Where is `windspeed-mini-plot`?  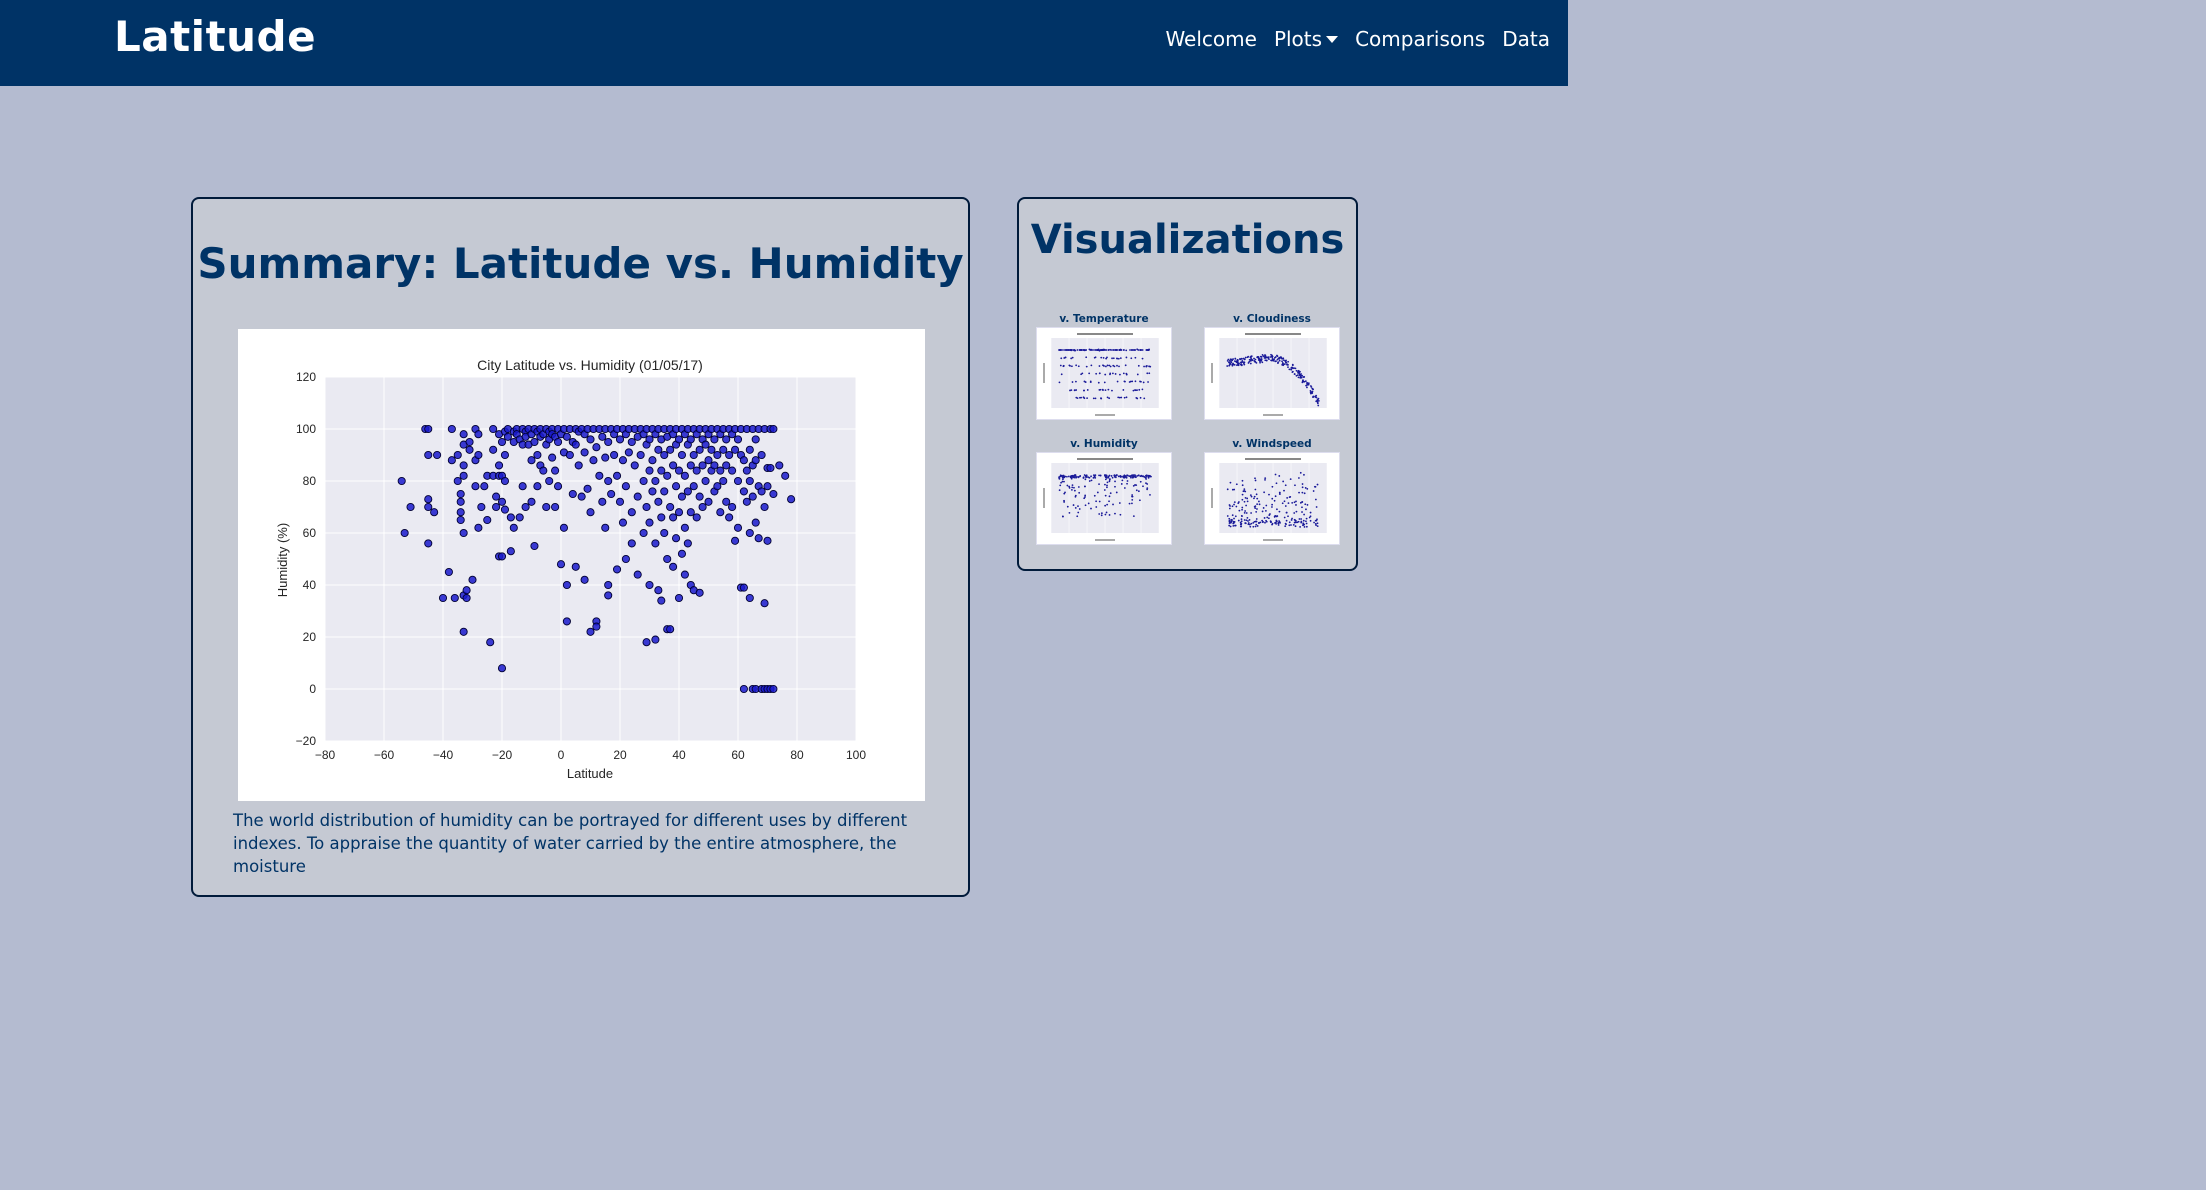
windspeed-mini-plot is located at coordinates (1269, 499).